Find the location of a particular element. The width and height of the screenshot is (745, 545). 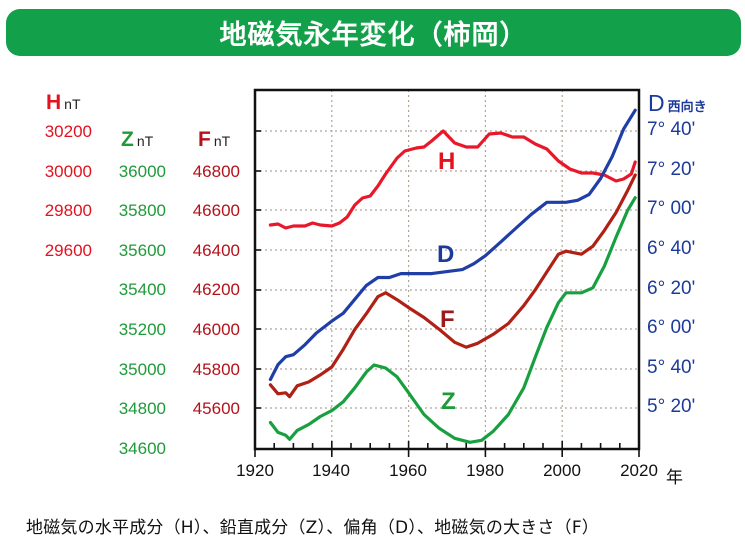

series-label-h: H is located at coordinates (446, 161).